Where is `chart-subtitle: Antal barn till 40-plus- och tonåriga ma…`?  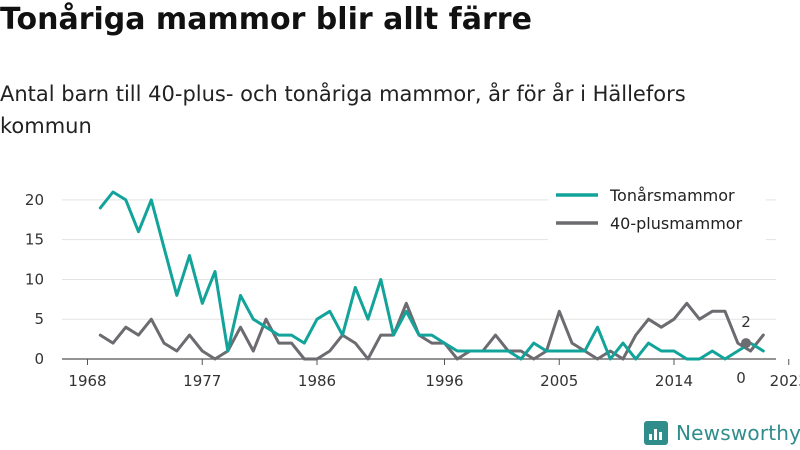 chart-subtitle: Antal barn till 40-plus- och tonåriga ma… is located at coordinates (343, 110).